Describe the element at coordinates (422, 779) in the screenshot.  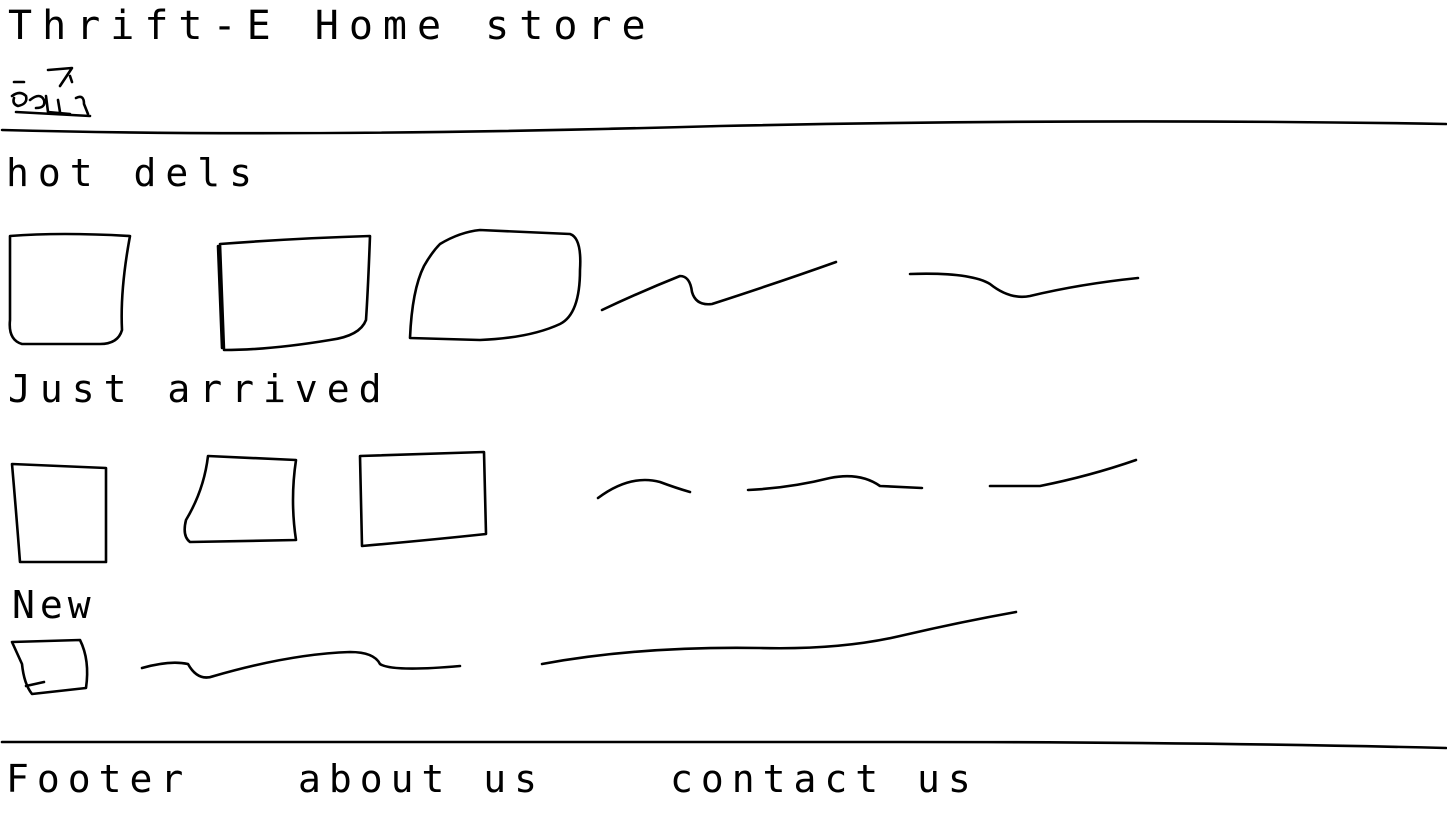
I see `about-us-link: about us` at that location.